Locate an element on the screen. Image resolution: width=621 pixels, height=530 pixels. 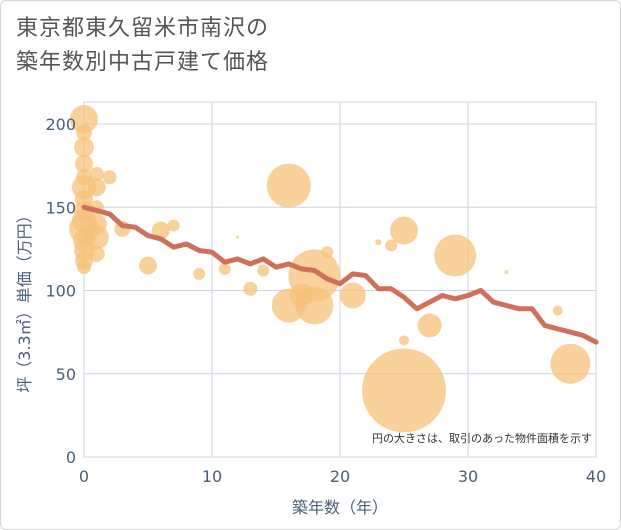
x-tick-label: 40 is located at coordinates (596, 476).